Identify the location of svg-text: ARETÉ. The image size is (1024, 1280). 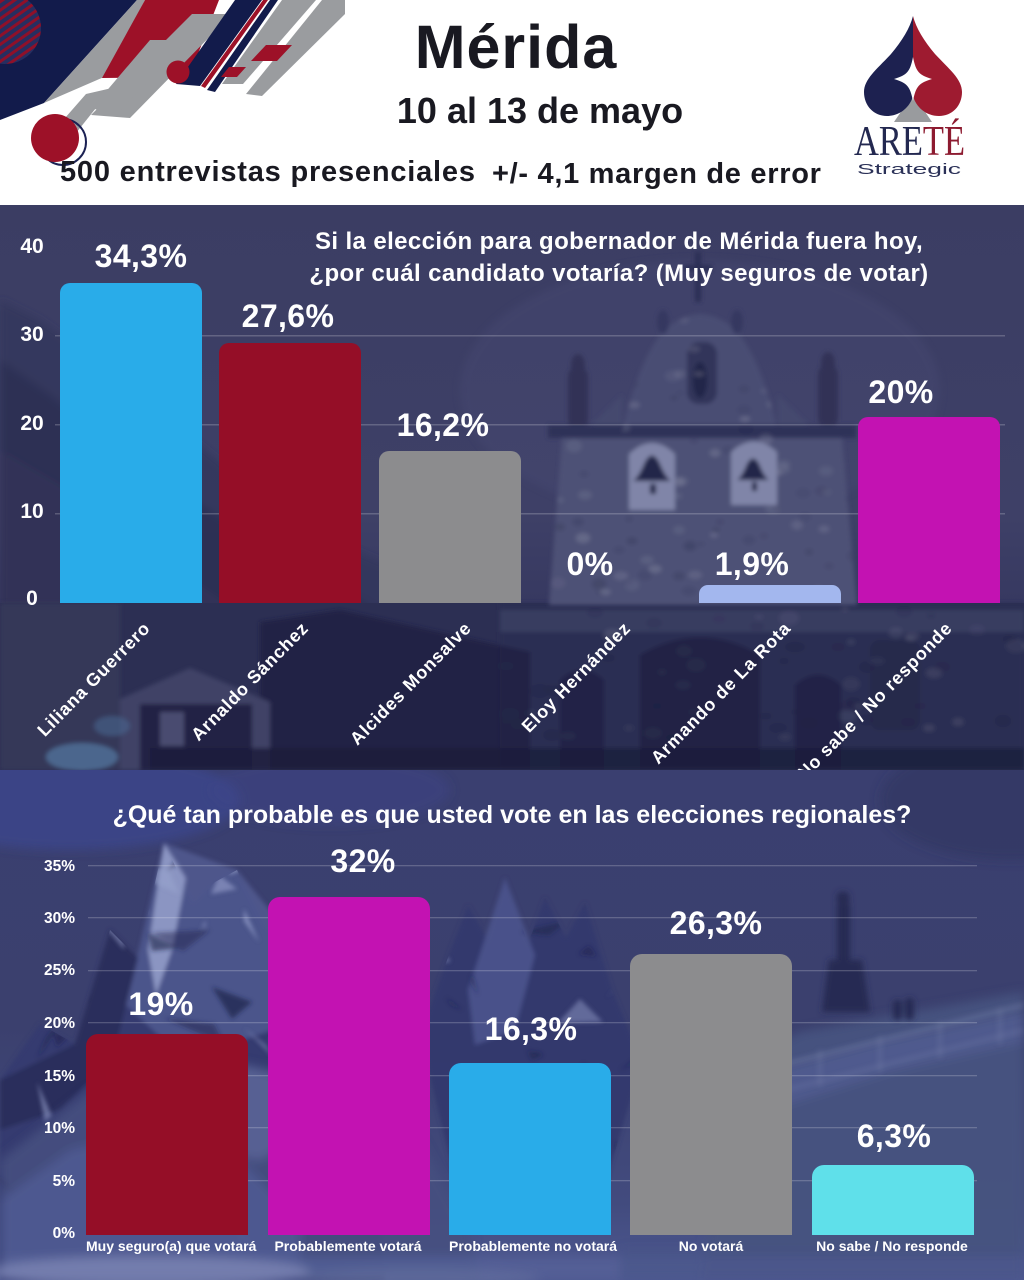
(909, 141).